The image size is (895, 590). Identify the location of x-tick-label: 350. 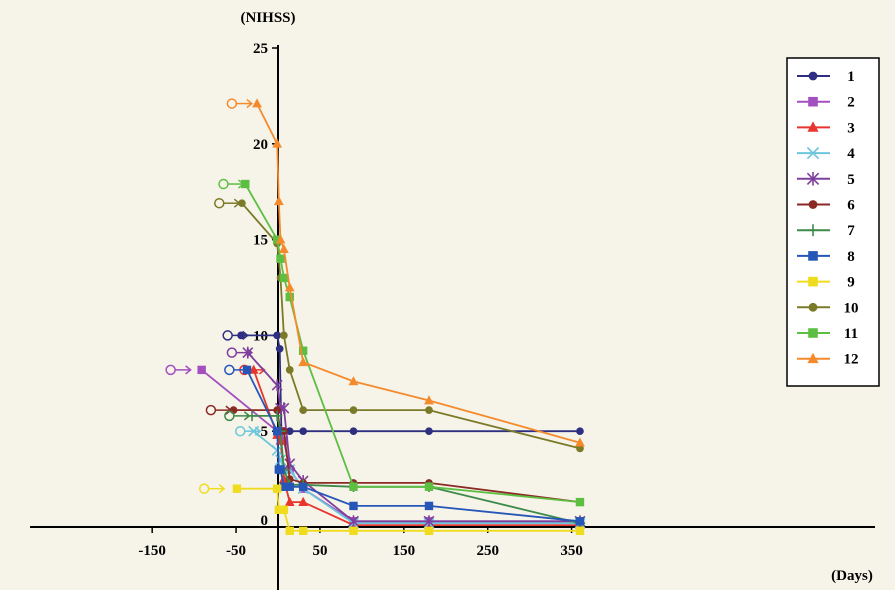
(571, 551).